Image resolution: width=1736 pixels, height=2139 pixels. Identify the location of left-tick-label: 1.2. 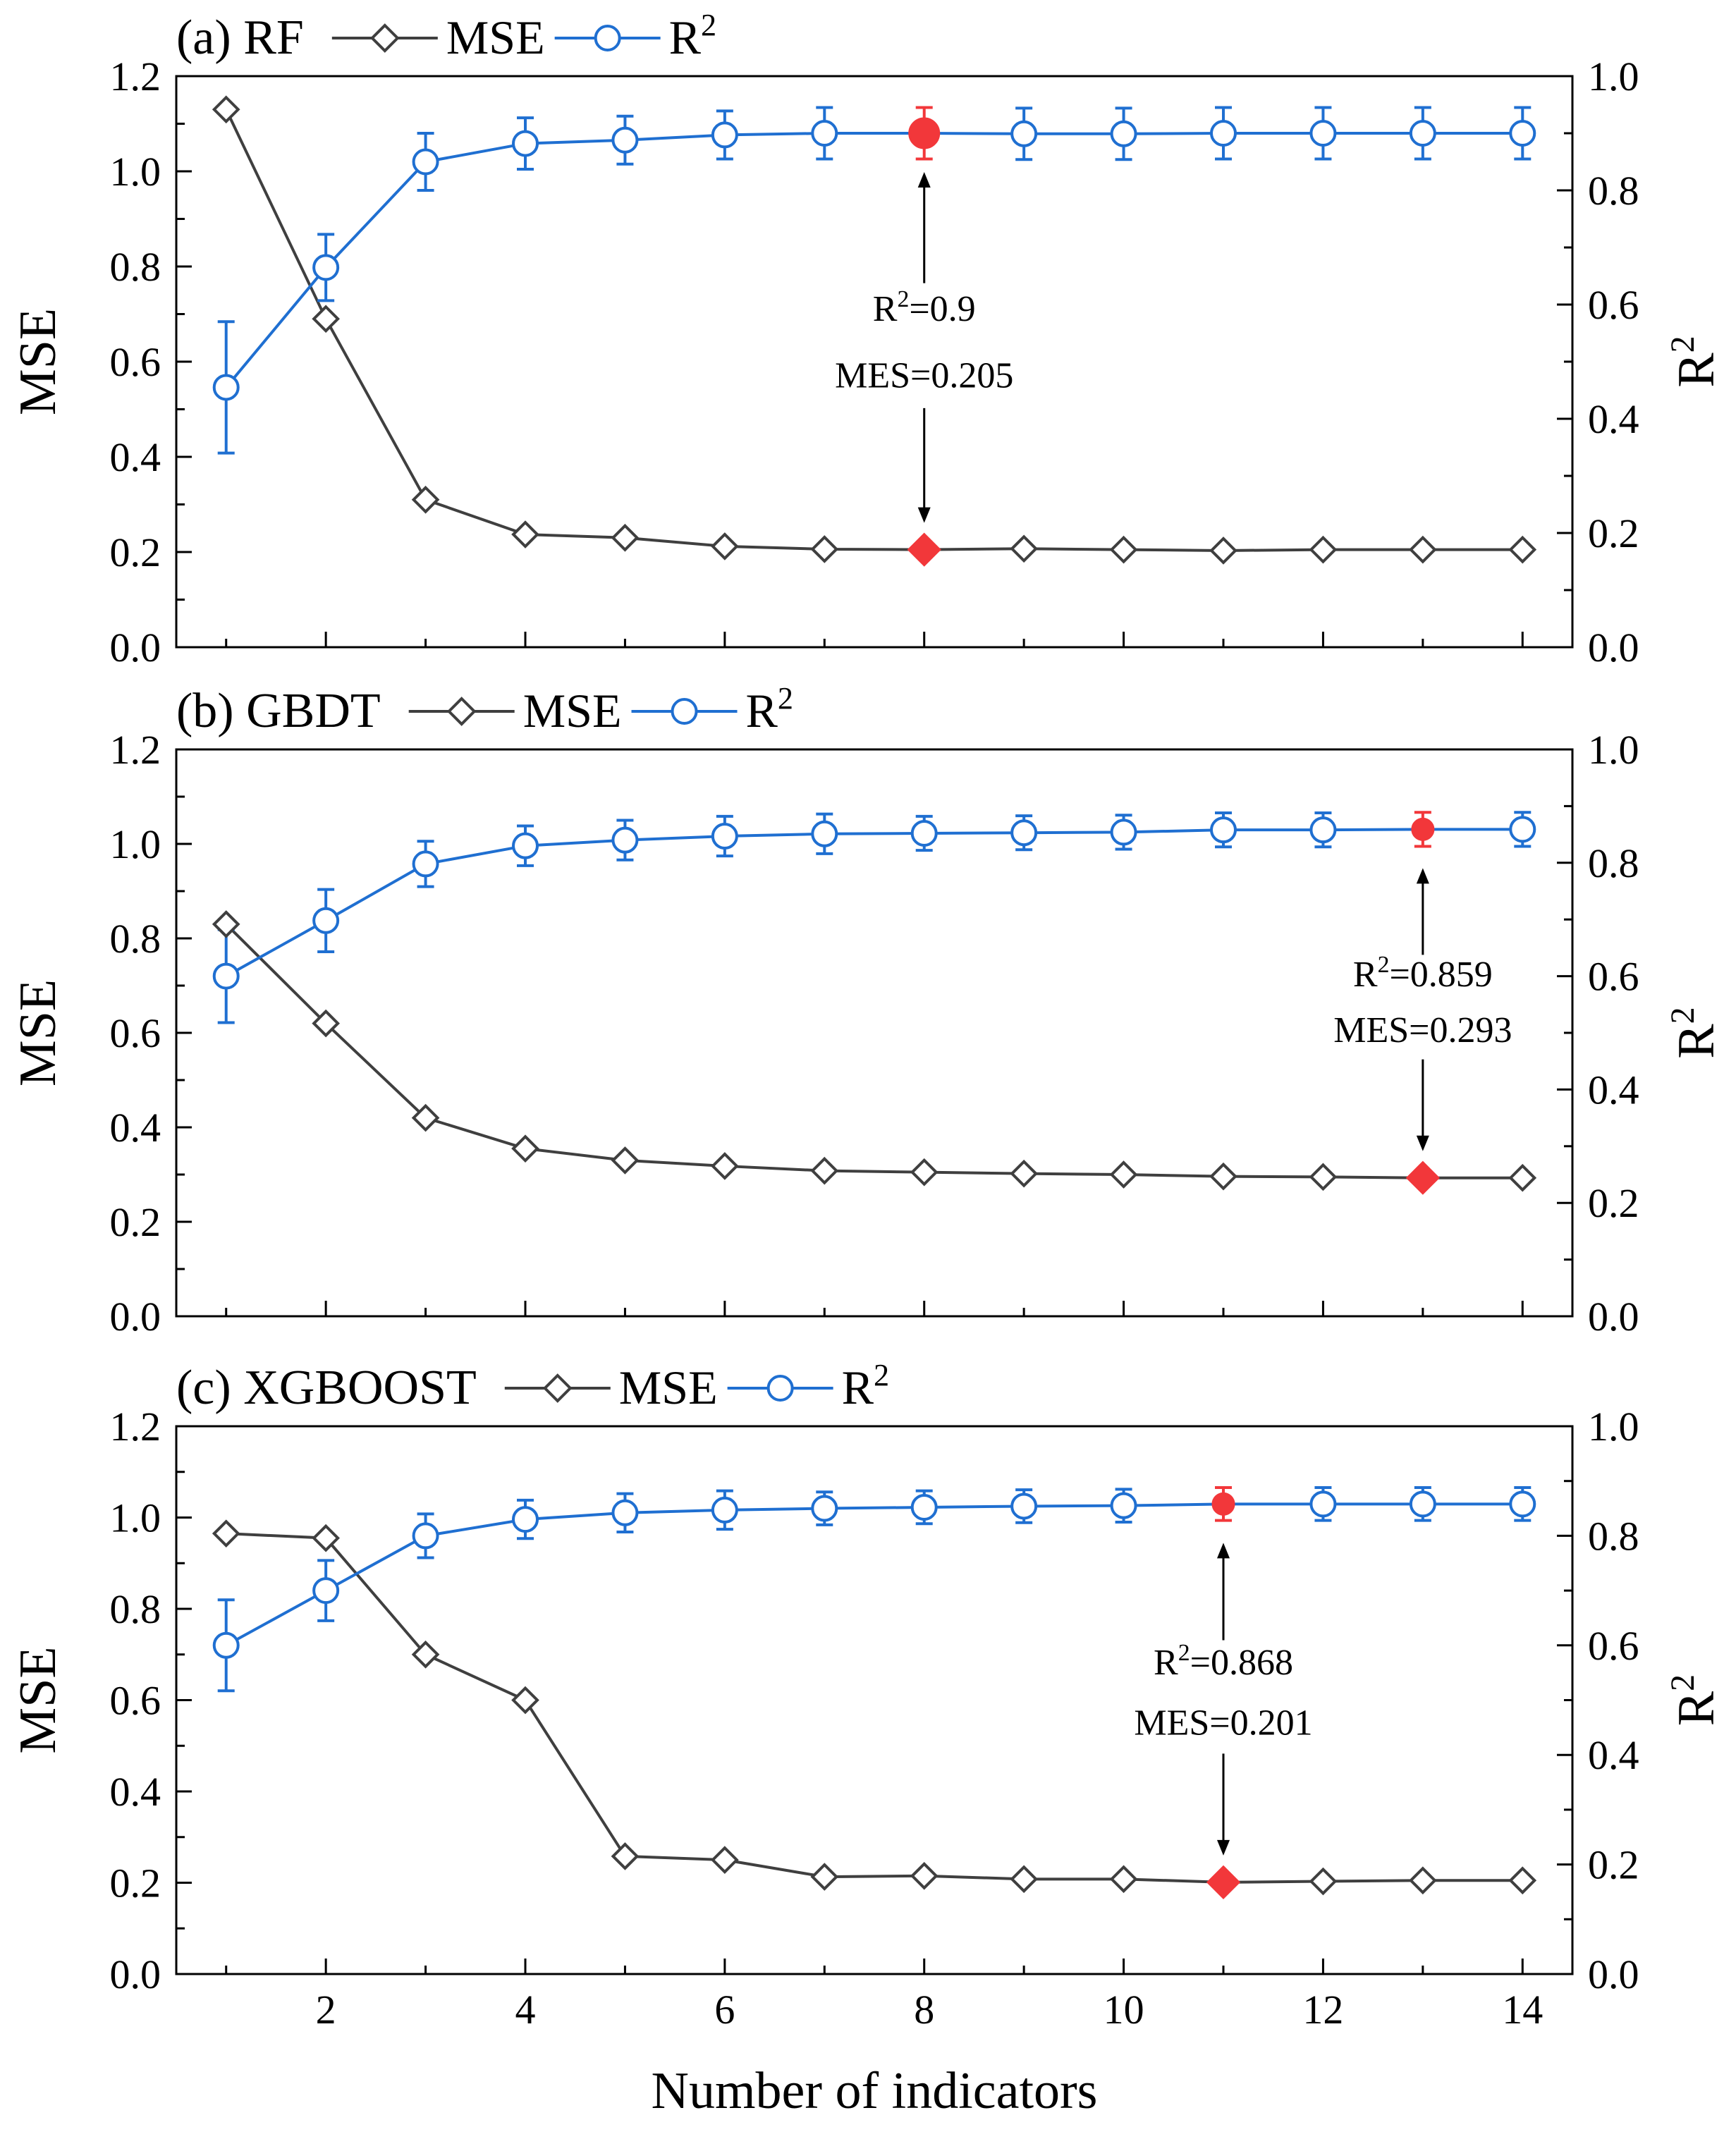
(136, 750).